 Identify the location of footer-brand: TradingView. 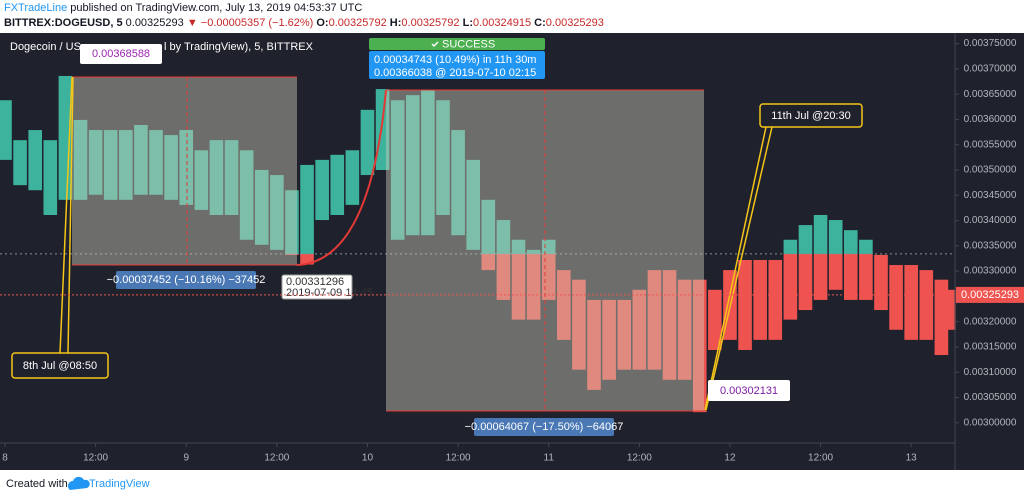
(119, 484).